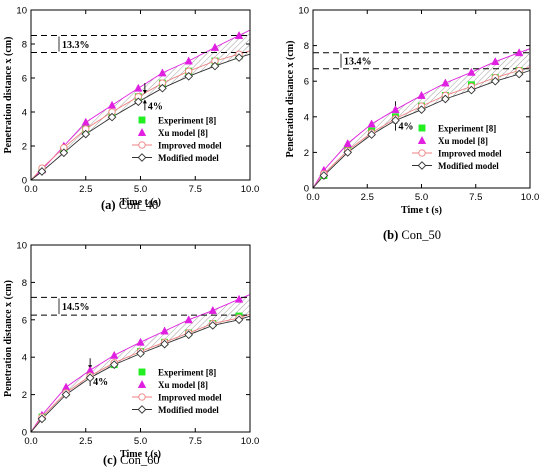 The width and height of the screenshot is (550, 474). Describe the element at coordinates (131, 460) in the screenshot. I see `caption-c: (c) Con_60` at that location.